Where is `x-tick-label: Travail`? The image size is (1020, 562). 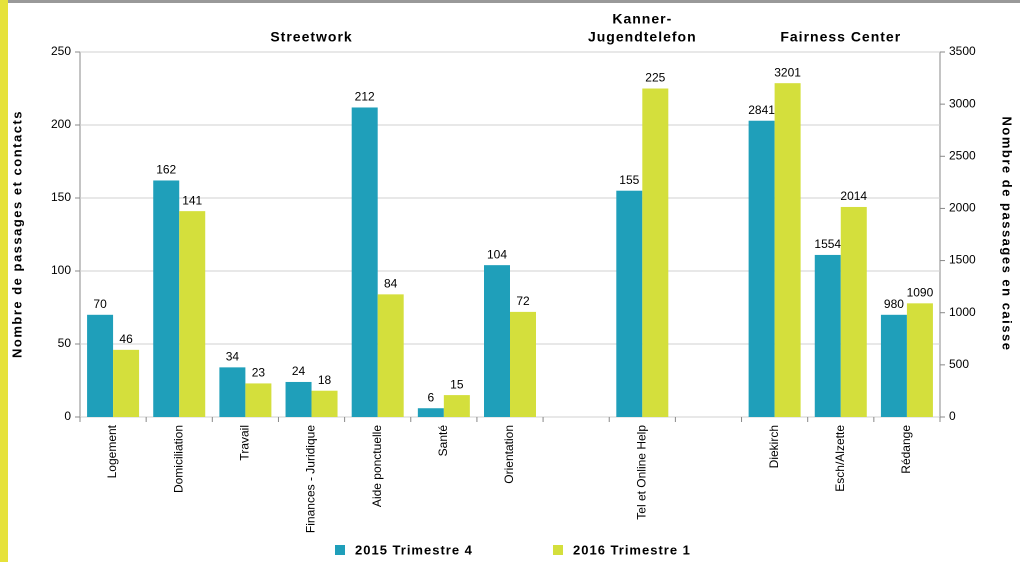 x-tick-label: Travail is located at coordinates (245, 443).